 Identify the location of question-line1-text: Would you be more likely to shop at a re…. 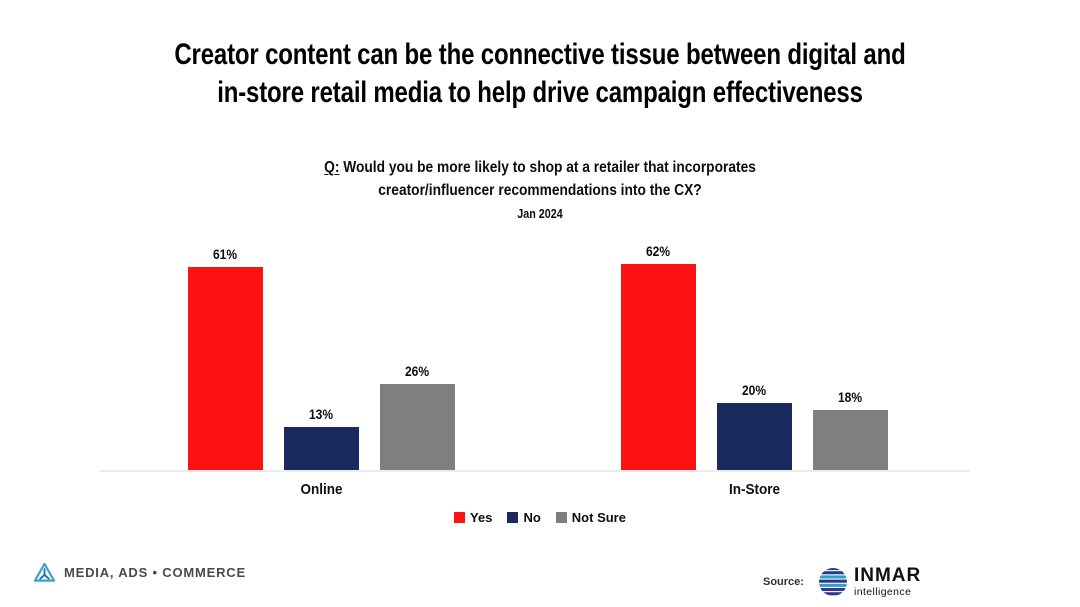
(547, 167).